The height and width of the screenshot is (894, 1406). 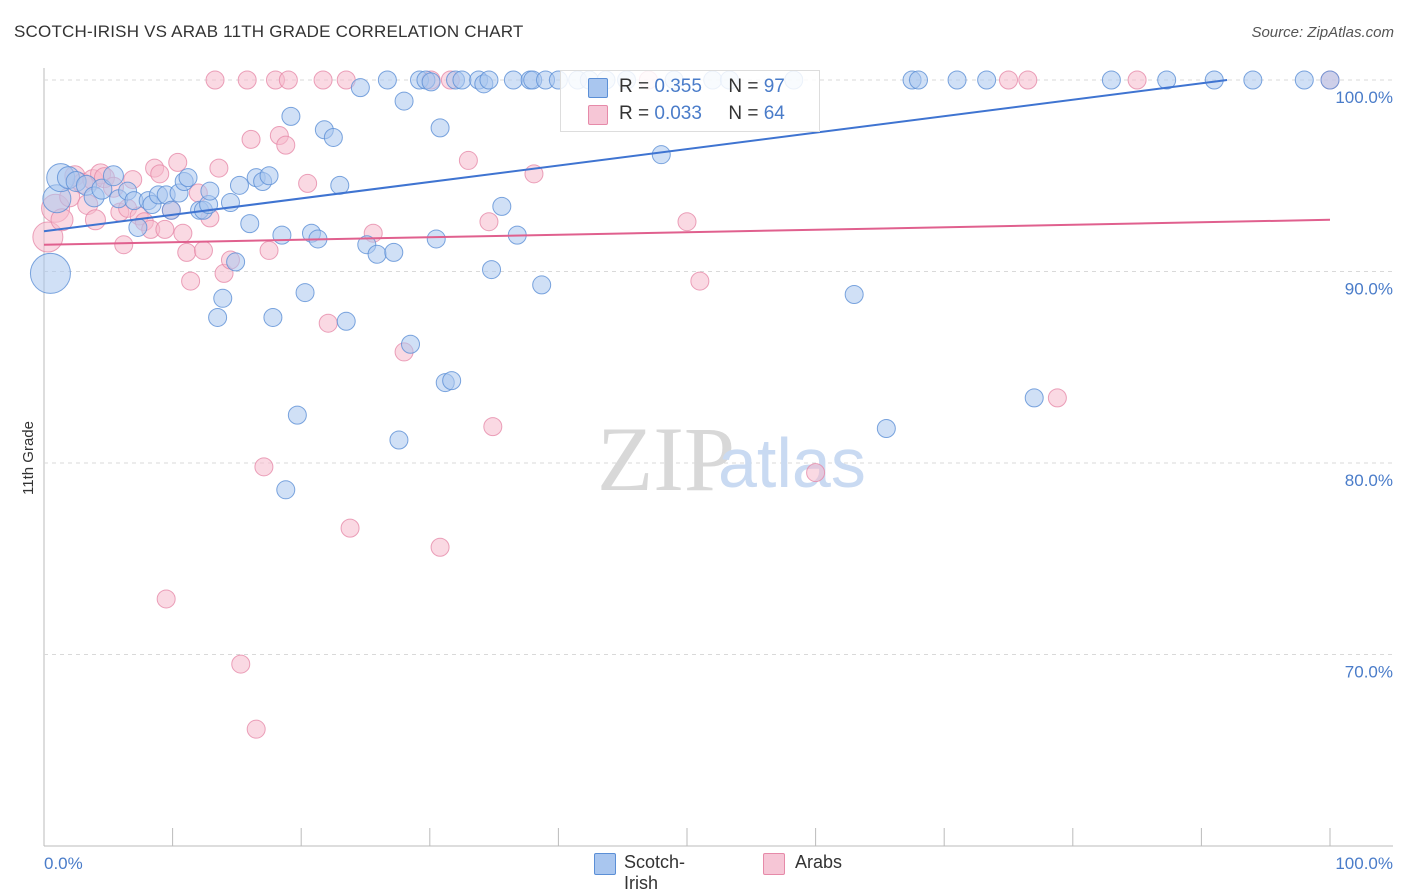 What do you see at coordinates (605, 864) in the screenshot?
I see `bottom-legend-swatch-blue` at bounding box center [605, 864].